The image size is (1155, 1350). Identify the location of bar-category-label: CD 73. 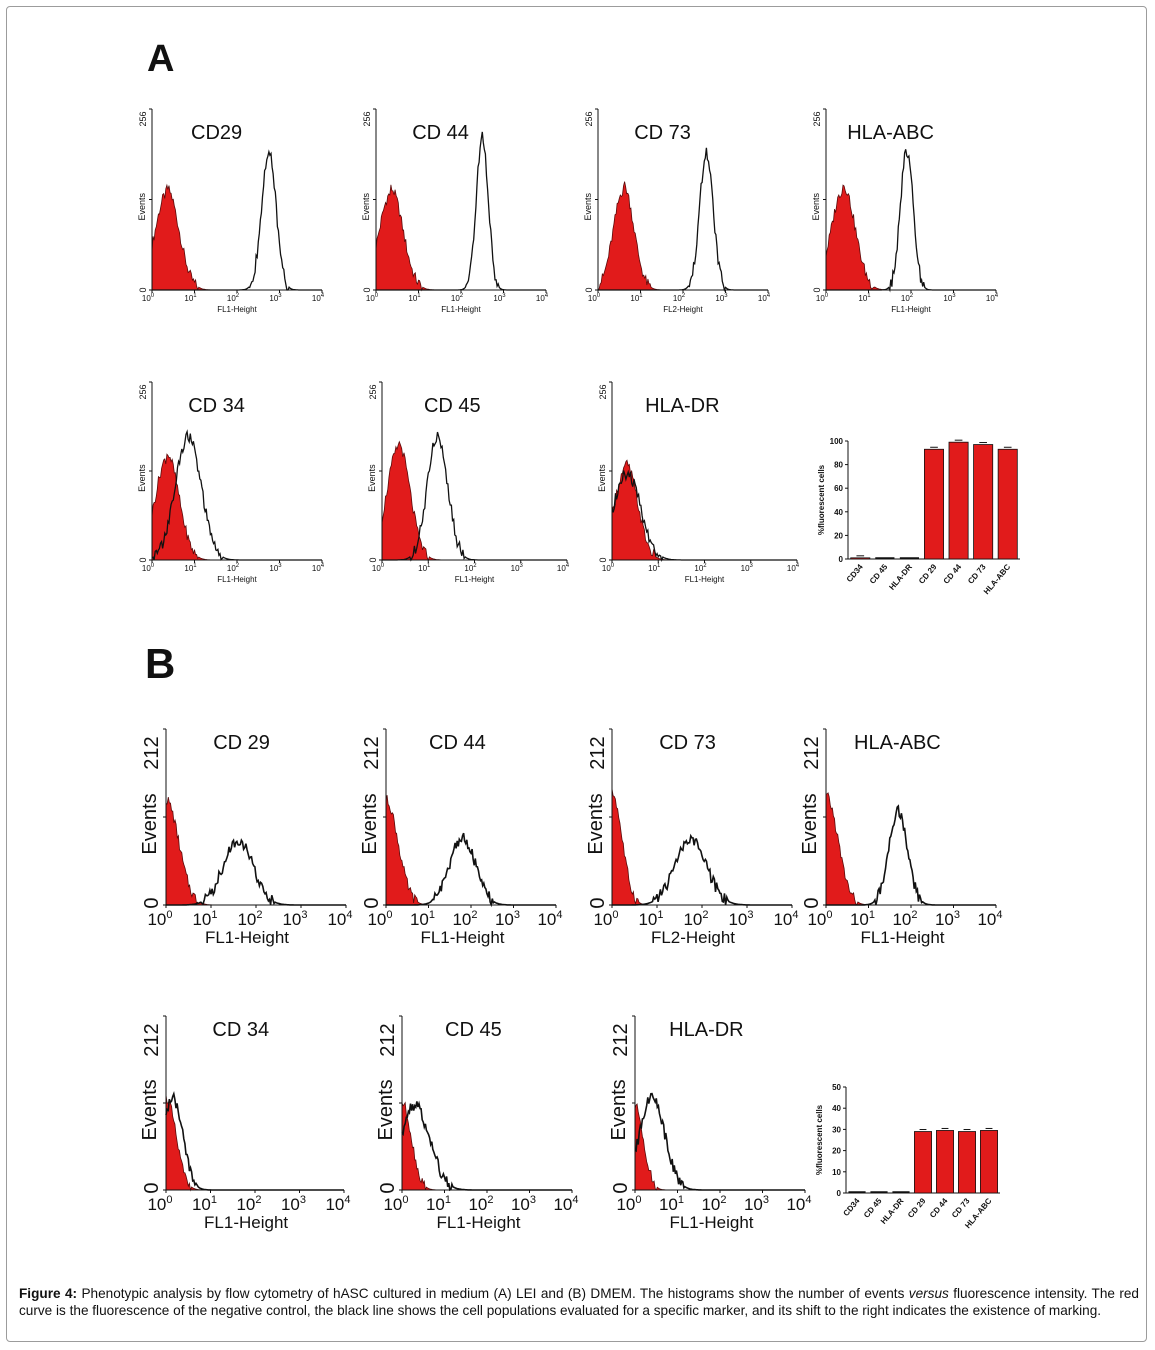
(977, 574).